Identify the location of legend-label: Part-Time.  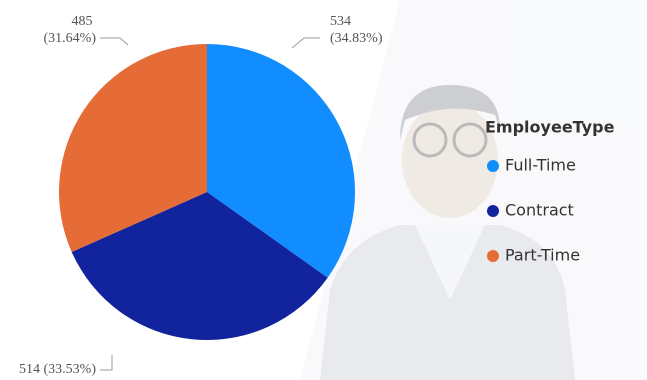
(542, 255).